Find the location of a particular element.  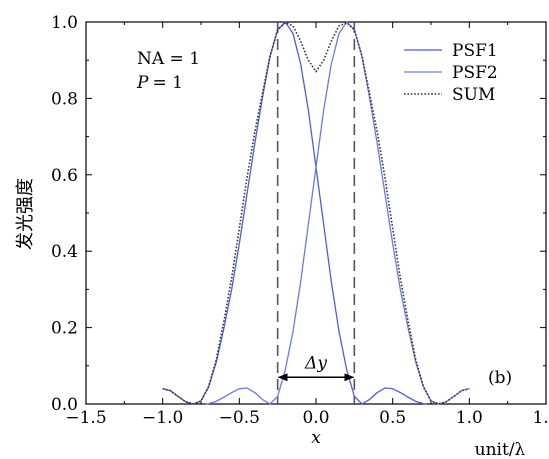

x-tick-label: −1.5 is located at coordinates (85, 418).